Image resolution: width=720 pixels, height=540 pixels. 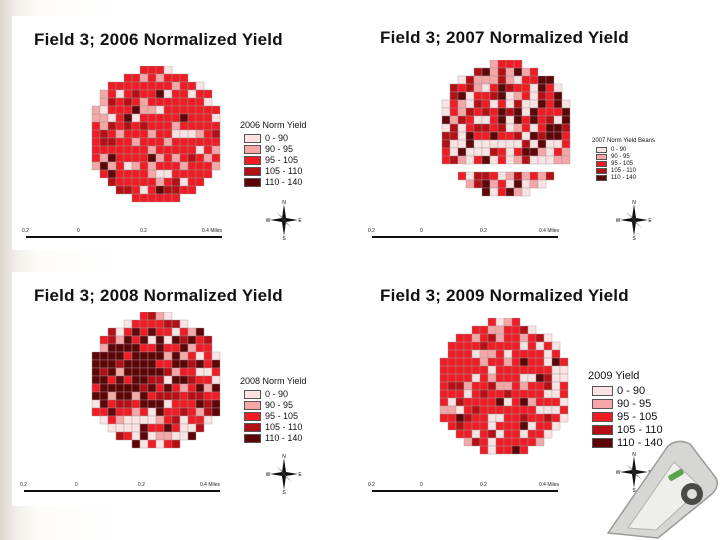 I want to click on legend-label: 90 - 95, so click(x=279, y=149).